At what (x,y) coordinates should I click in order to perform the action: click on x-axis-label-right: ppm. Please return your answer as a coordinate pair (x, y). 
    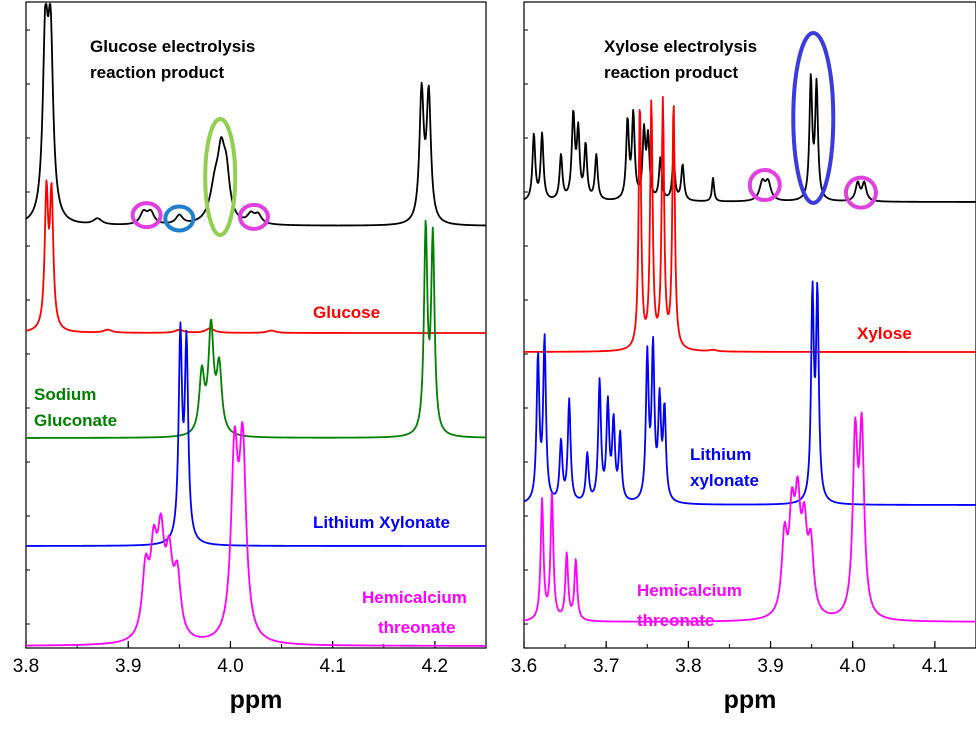
    Looking at the image, I should click on (750, 700).